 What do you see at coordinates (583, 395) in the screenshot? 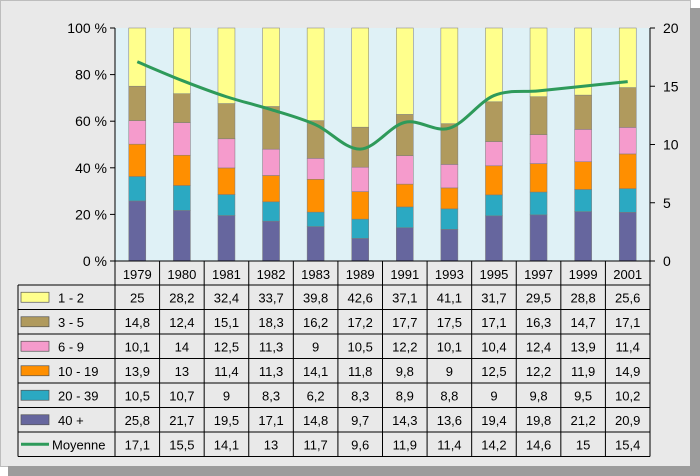
I see `table-cell-value: 9,5` at bounding box center [583, 395].